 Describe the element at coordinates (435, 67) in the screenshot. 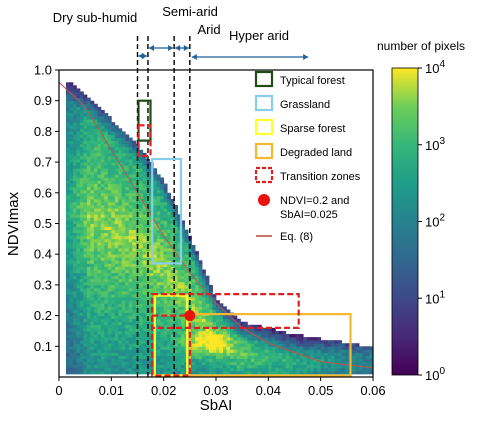

I see `colorbar-tick-label: 104` at that location.